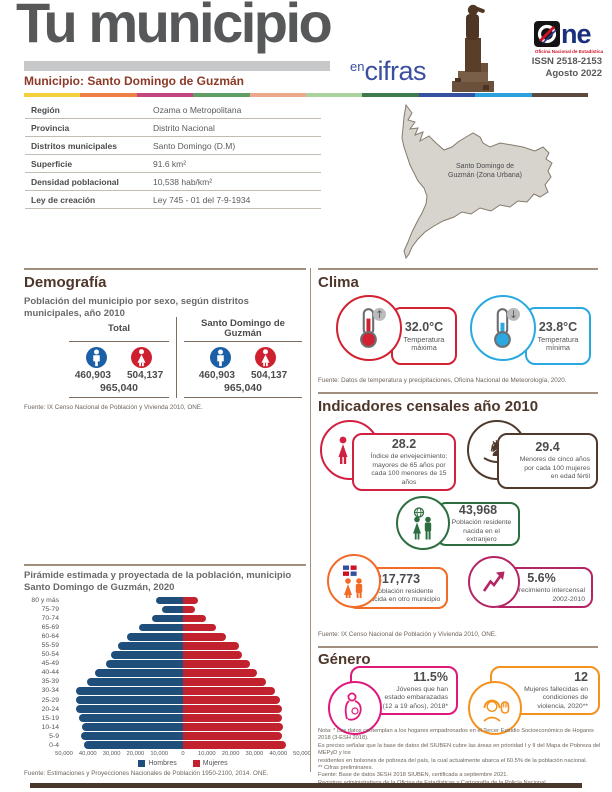 The width and height of the screenshot is (612, 792). What do you see at coordinates (549, 595) in the screenshot?
I see `intercensal-growth-label: Crecimiento intercensal 2002-2010` at bounding box center [549, 595].